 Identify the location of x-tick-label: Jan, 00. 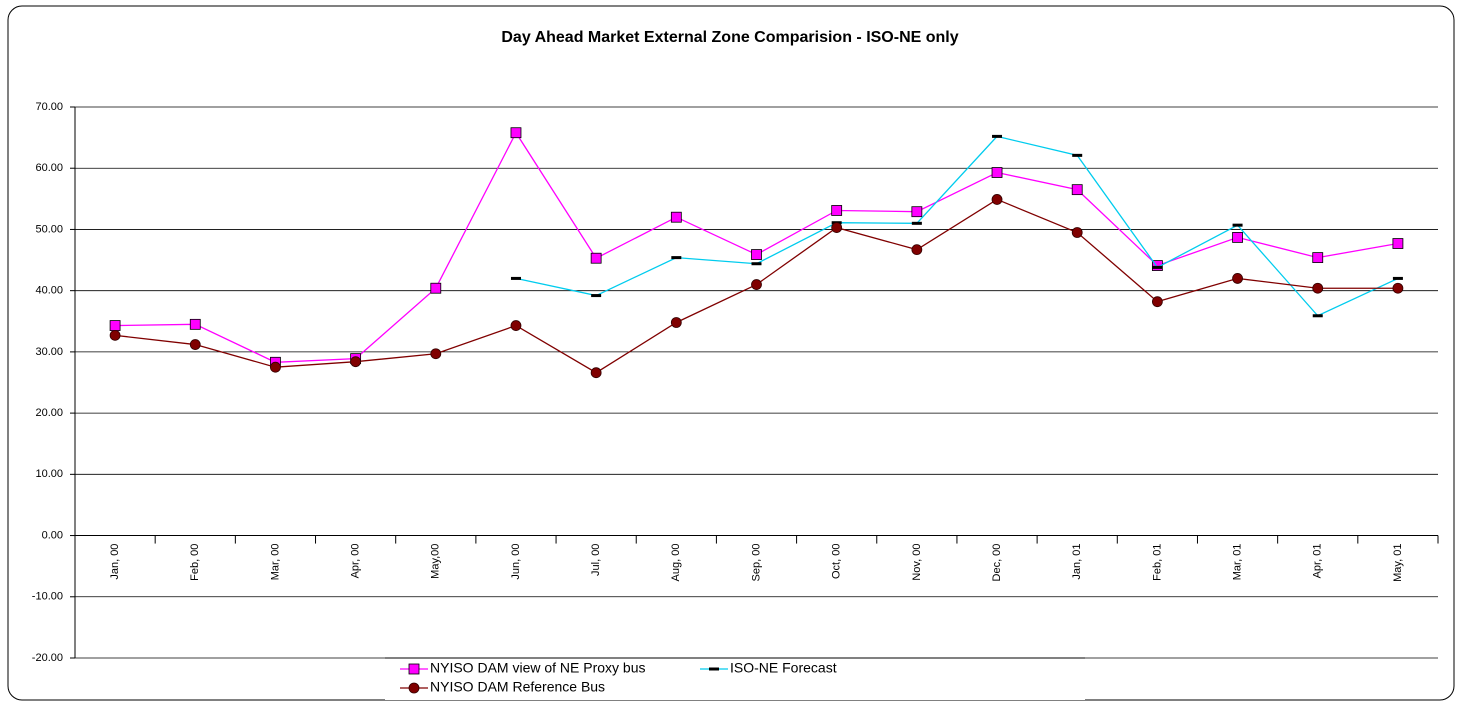
(115, 562).